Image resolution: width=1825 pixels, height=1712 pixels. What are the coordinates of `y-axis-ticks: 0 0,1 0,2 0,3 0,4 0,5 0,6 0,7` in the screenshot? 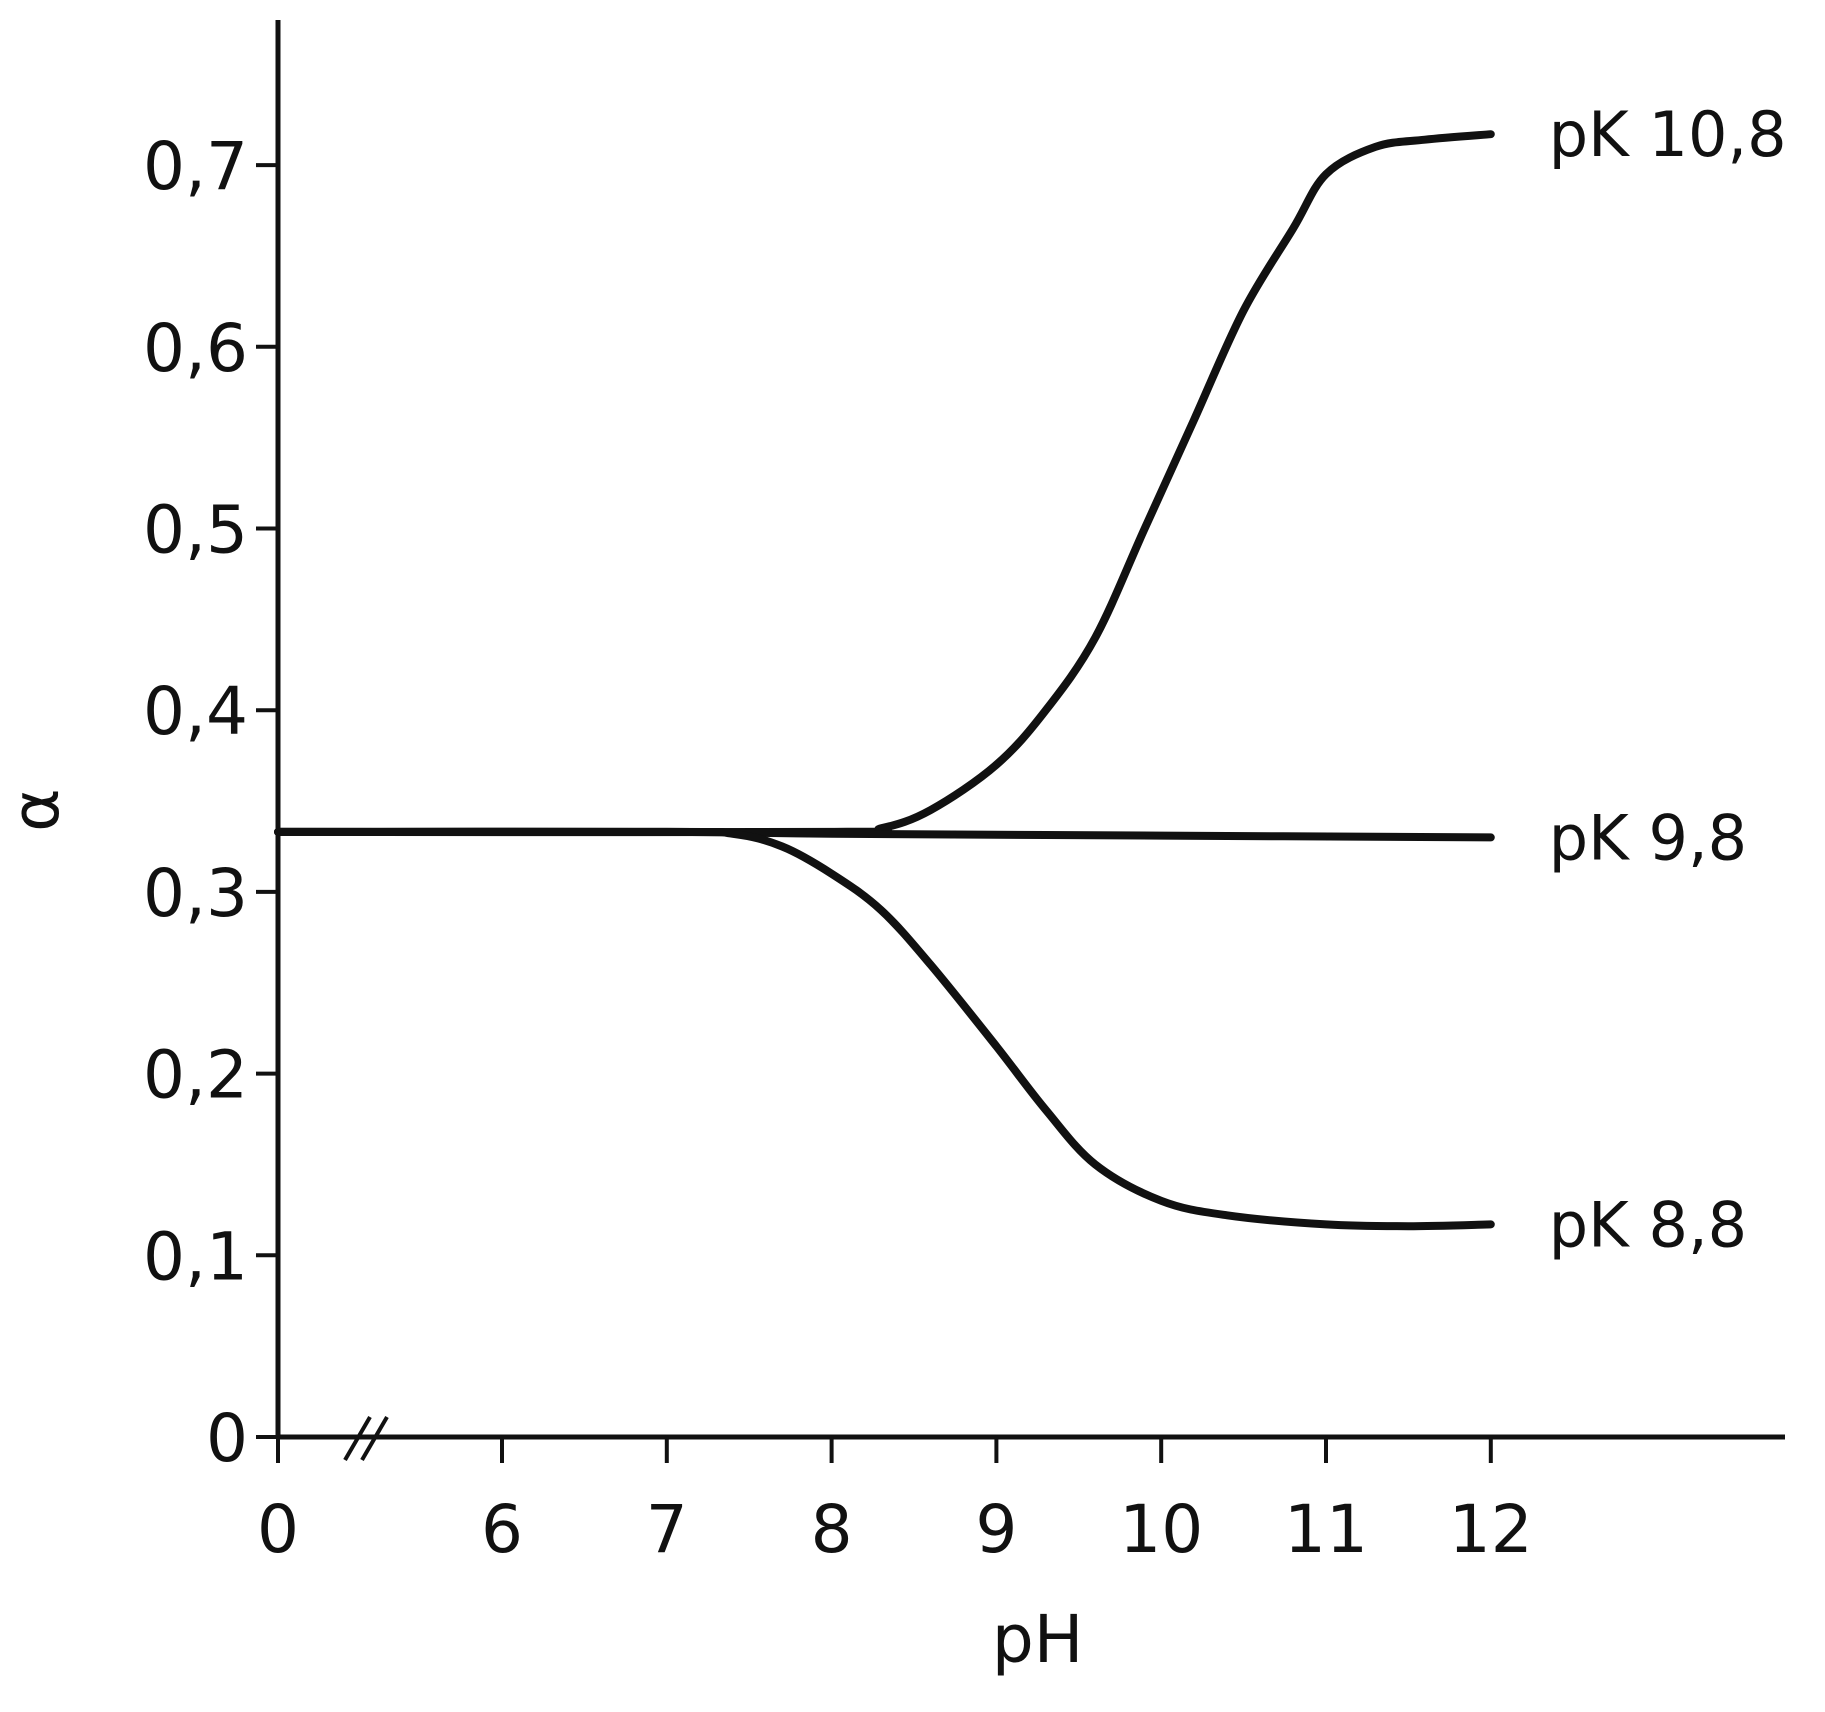 It's located at (210, 802).